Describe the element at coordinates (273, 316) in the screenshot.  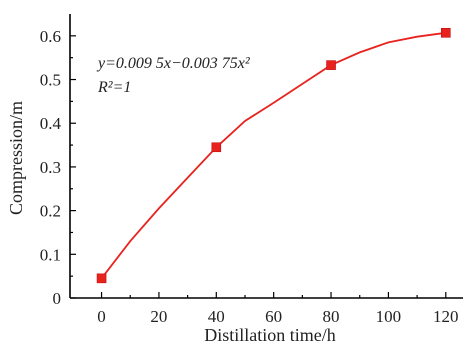
I see `x-tick-label: 60` at that location.